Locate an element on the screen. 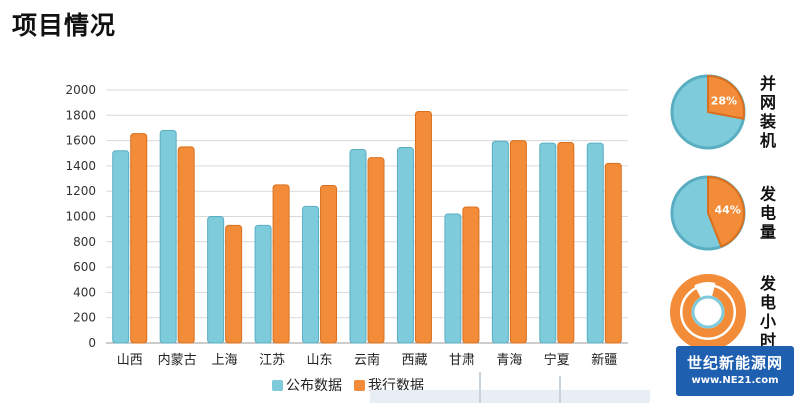 The height and width of the screenshot is (403, 800). x-category-label: 西藏 is located at coordinates (414, 360).